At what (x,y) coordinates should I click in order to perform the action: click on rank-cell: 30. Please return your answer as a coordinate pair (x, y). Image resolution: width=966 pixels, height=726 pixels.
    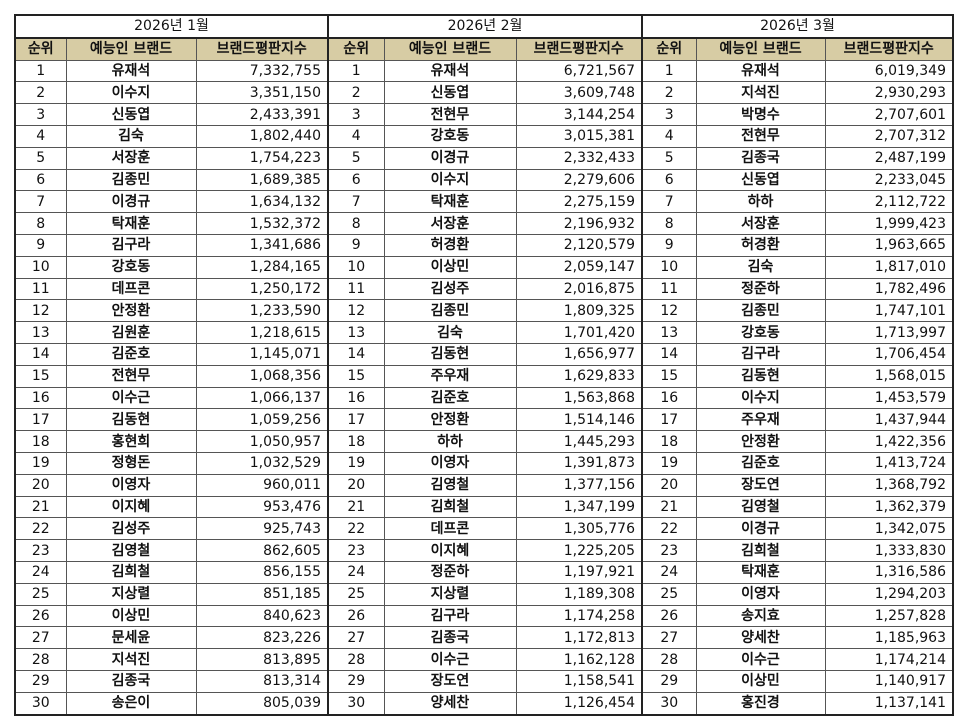
    Looking at the image, I should click on (356, 703).